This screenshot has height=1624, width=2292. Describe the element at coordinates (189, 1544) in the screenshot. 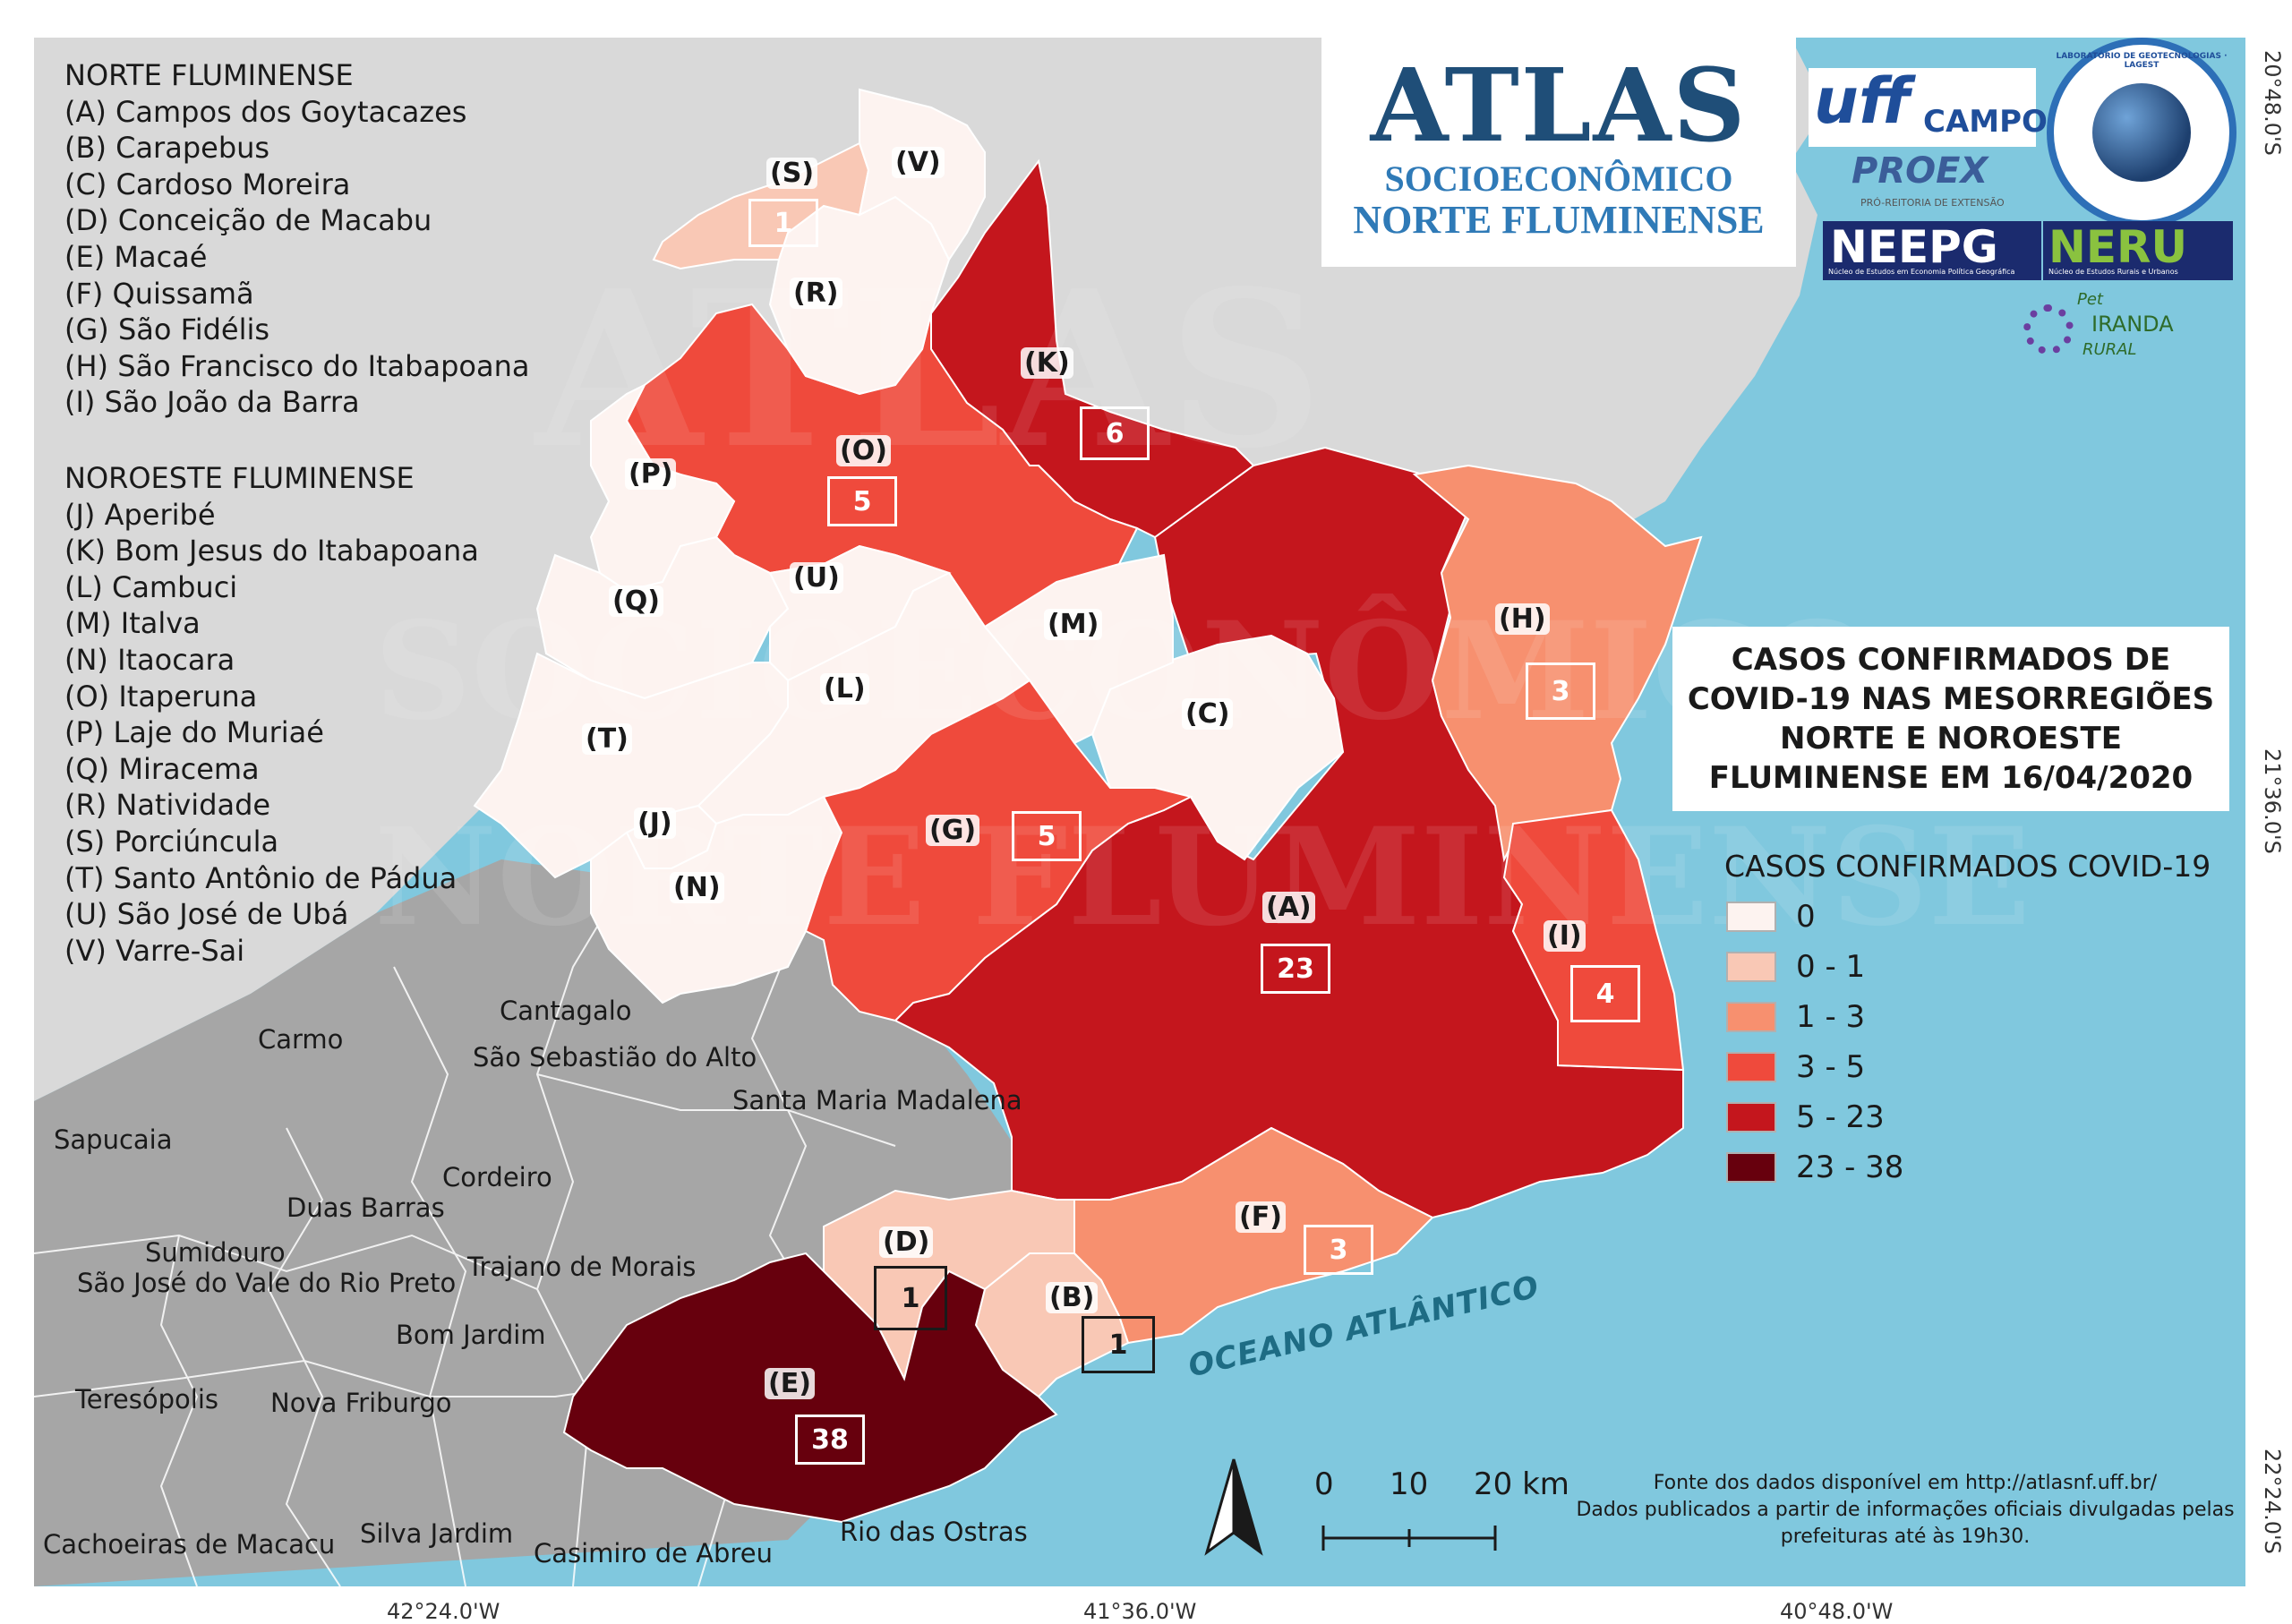

I see `neighbor-label: Cachoeiras de Macacu` at that location.